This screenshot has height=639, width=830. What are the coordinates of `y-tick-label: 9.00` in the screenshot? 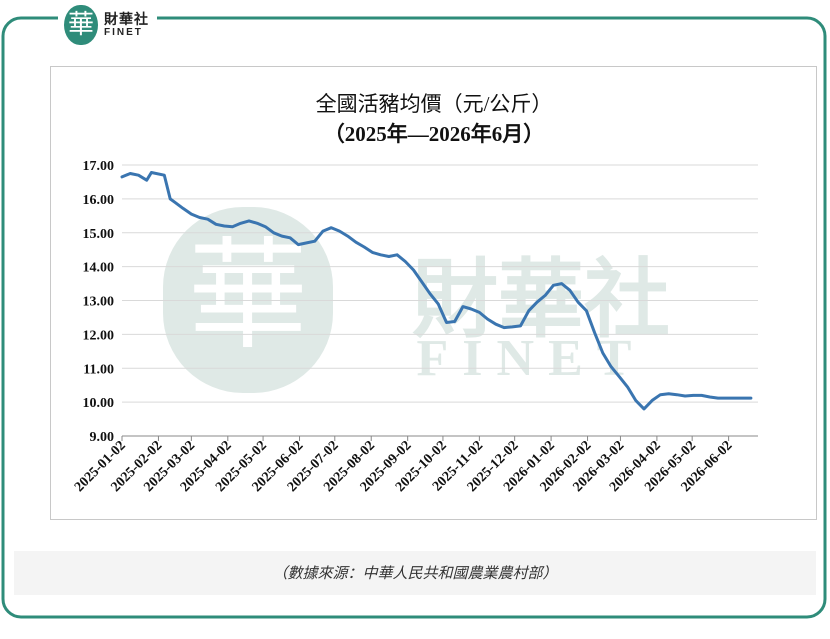 It's located at (102, 437).